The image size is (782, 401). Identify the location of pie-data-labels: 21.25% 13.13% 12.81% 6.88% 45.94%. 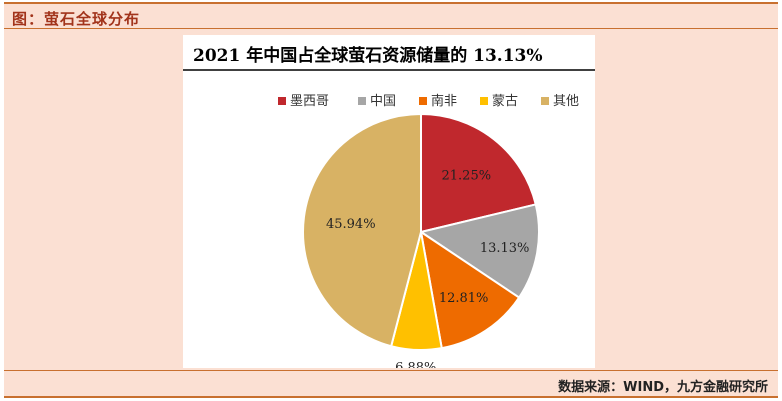
(428, 272).